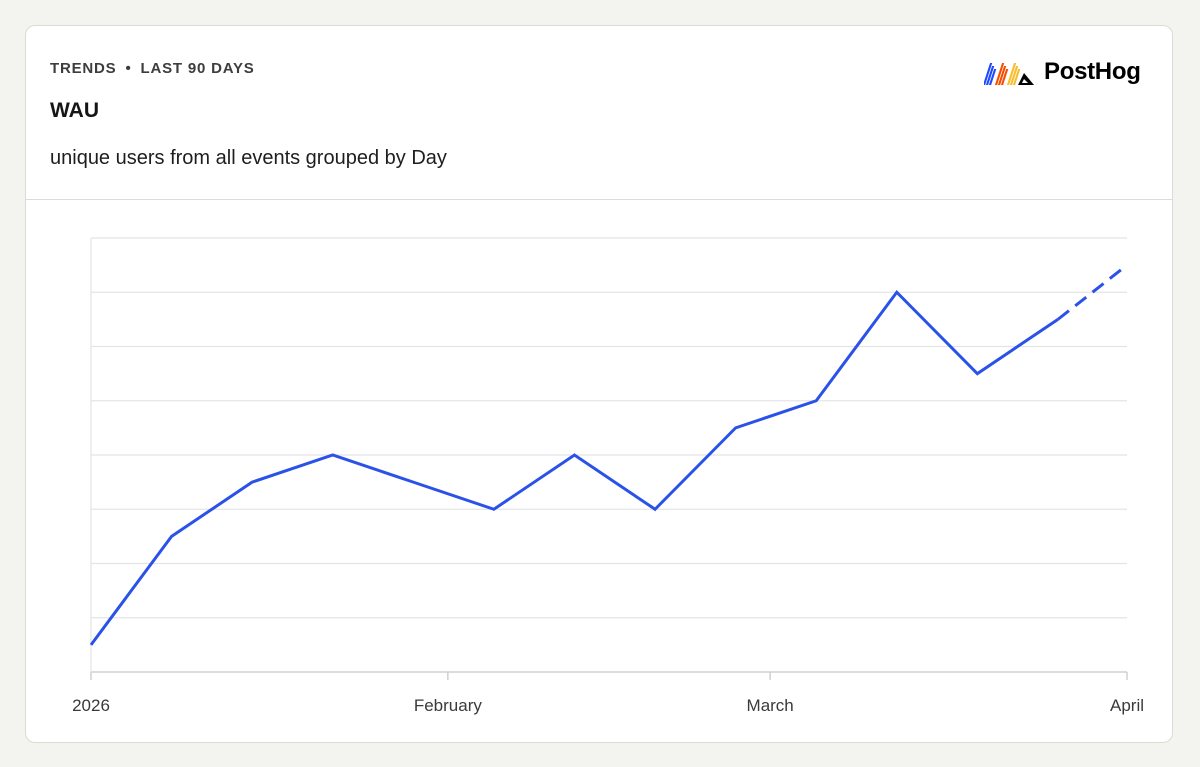 The width and height of the screenshot is (1200, 767). I want to click on x-axis, so click(609, 676).